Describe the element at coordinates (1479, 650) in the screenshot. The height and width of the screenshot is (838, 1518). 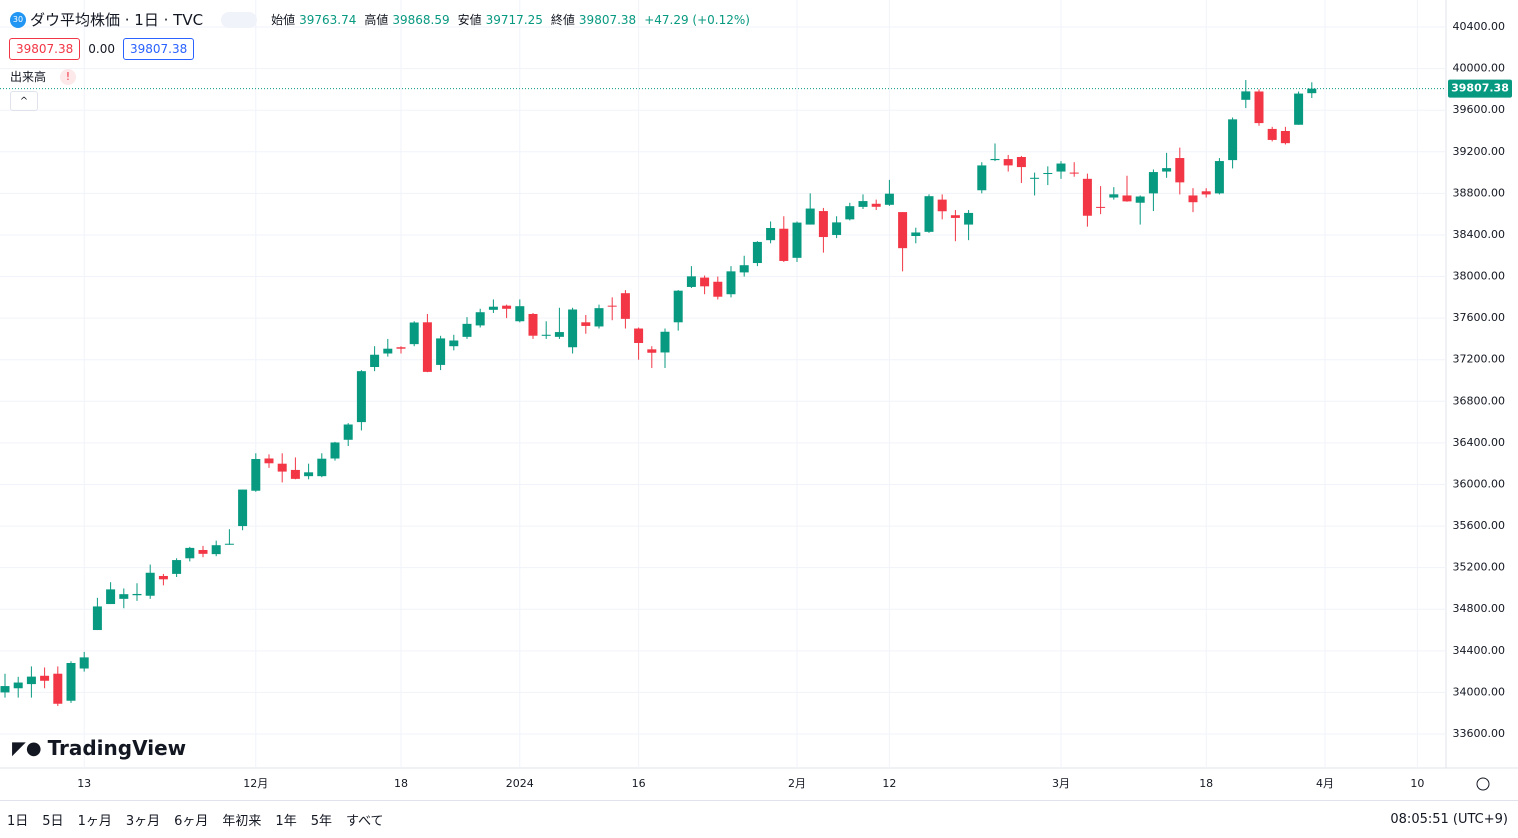
I see `y-tick-label: 34400.00` at that location.